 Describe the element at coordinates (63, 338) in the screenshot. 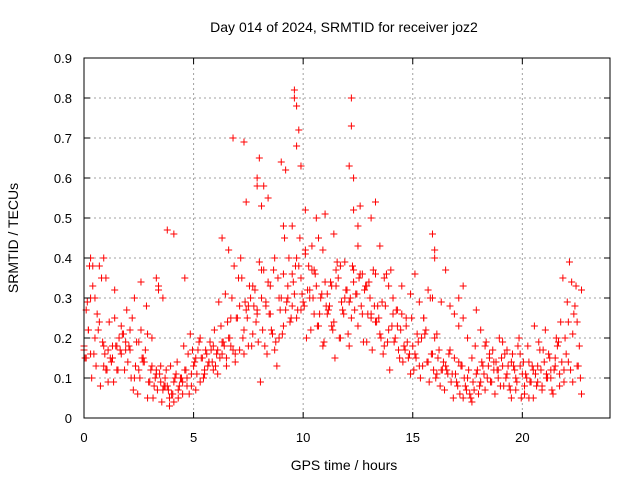

I see `y-tick-label: 0.2` at that location.